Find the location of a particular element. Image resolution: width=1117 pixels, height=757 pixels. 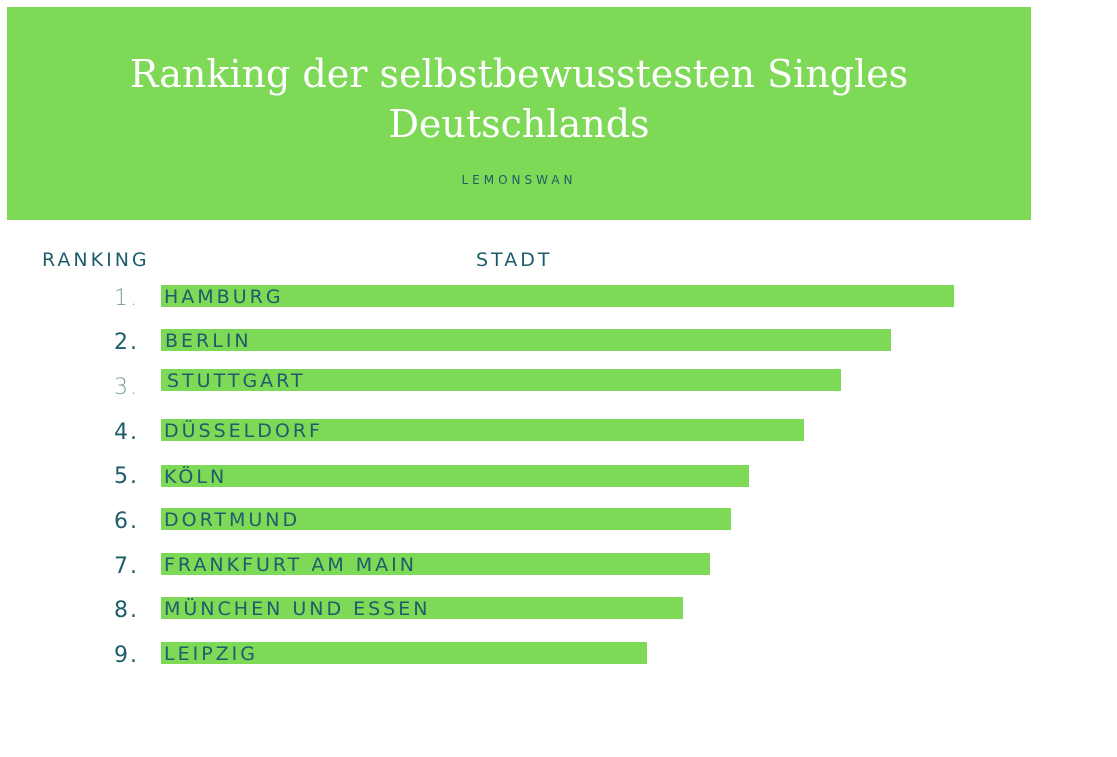

title-line: Deutschlands is located at coordinates (519, 124).